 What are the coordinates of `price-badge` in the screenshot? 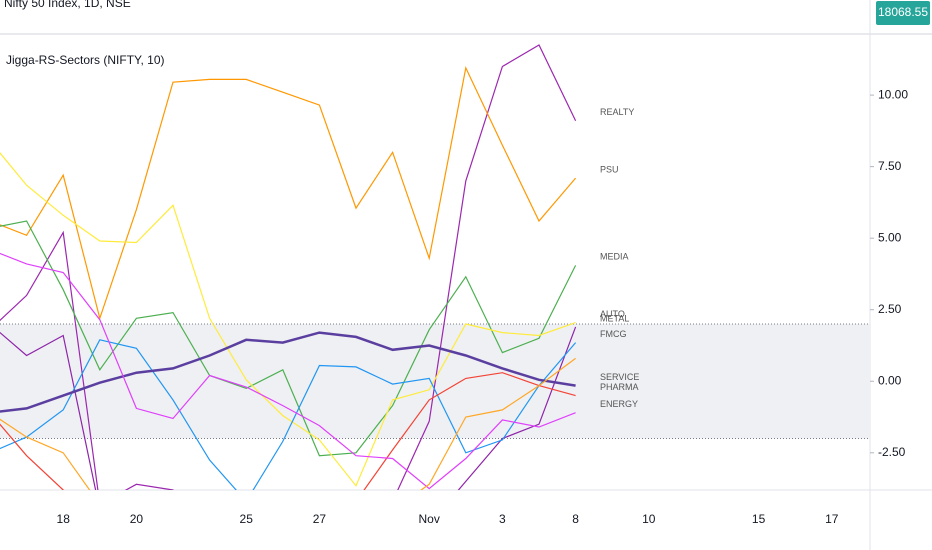 It's located at (903, 13).